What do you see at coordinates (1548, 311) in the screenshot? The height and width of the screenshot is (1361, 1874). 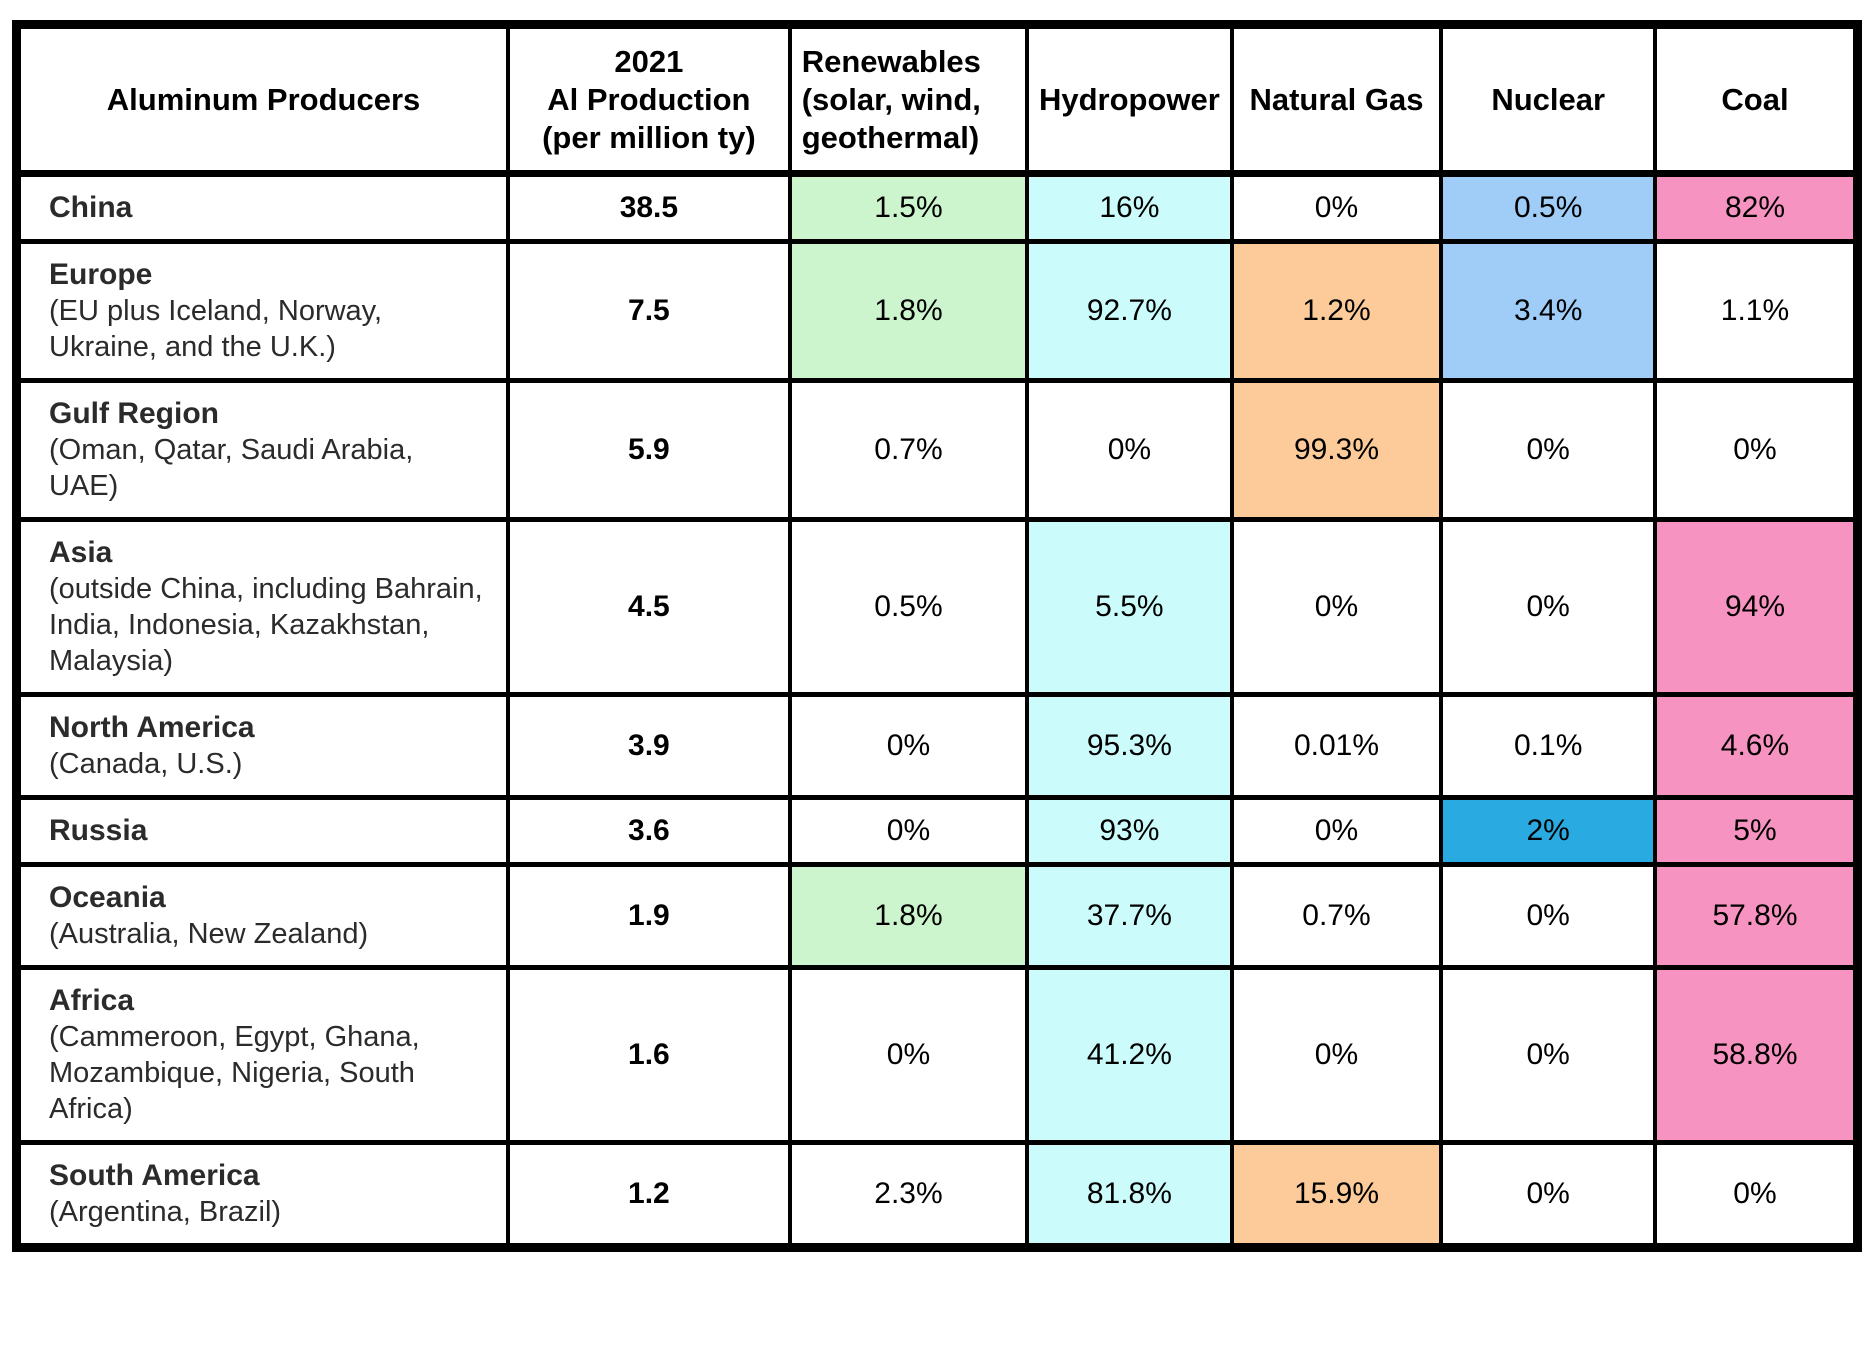 I see `nuclear-cell: 3.4%` at bounding box center [1548, 311].